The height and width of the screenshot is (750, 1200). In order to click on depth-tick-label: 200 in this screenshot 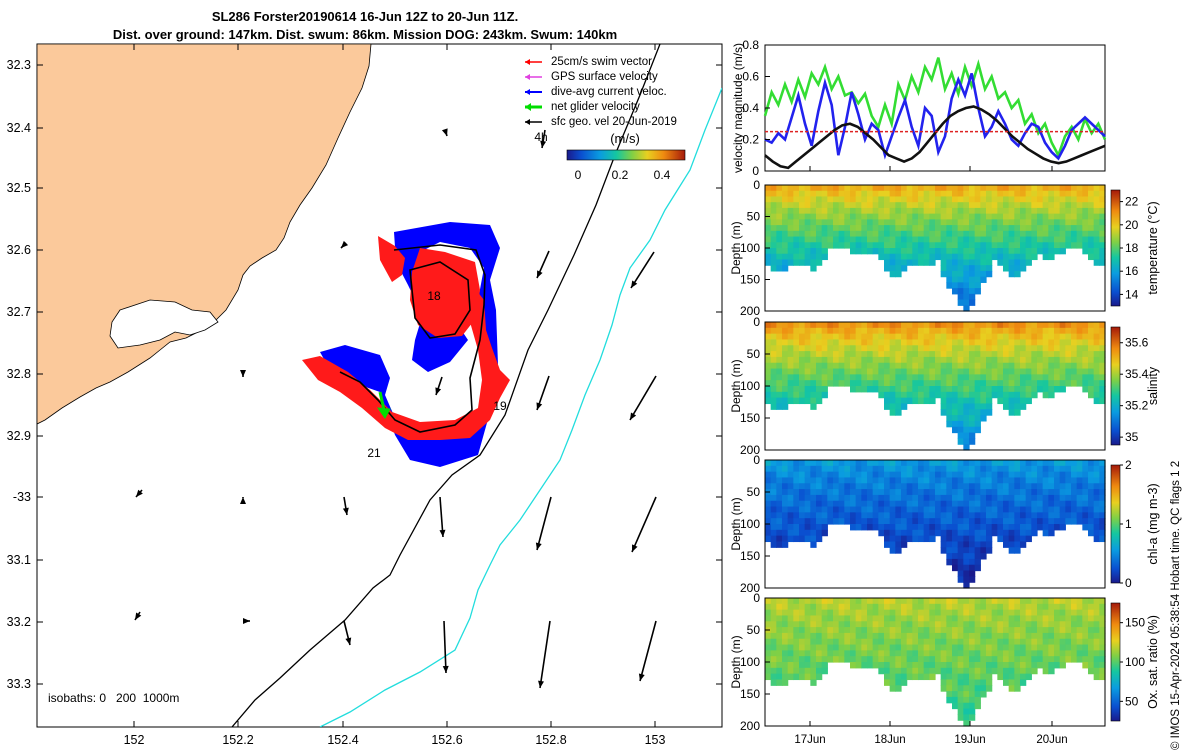, I will do `click(750, 450)`.